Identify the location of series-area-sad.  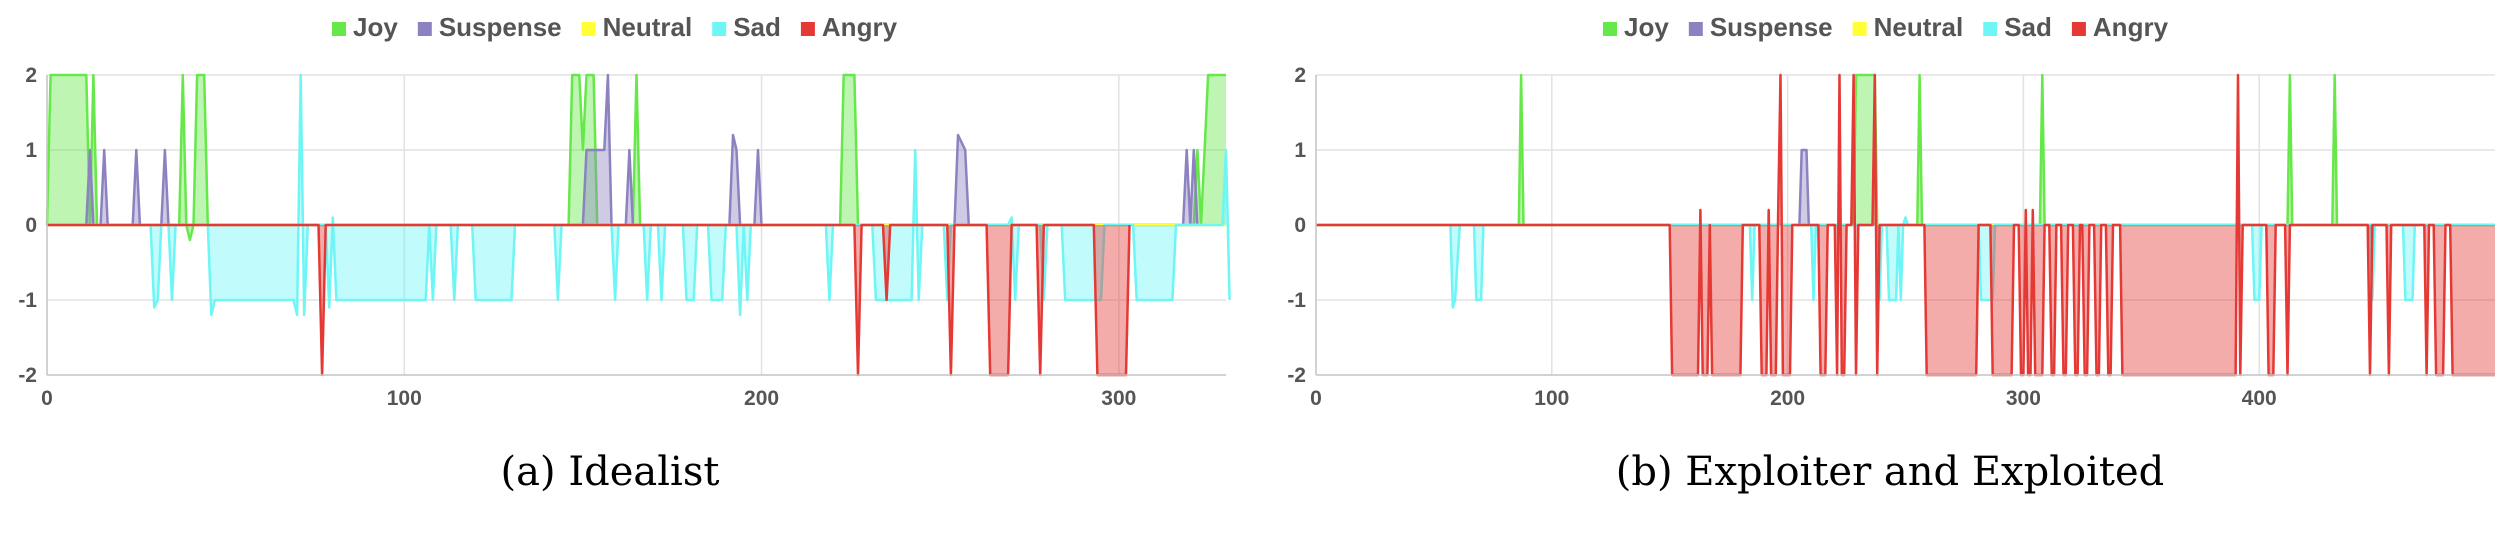
(1905, 262).